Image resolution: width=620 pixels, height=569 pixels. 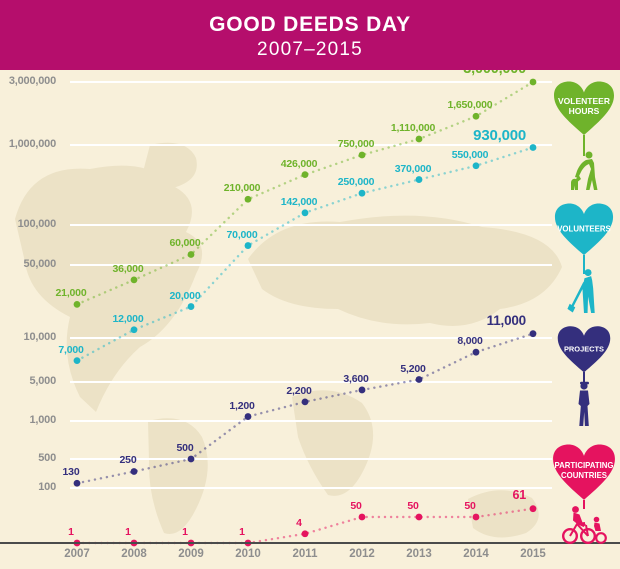 What do you see at coordinates (299, 522) in the screenshot?
I see `point-label-countries: 4` at bounding box center [299, 522].